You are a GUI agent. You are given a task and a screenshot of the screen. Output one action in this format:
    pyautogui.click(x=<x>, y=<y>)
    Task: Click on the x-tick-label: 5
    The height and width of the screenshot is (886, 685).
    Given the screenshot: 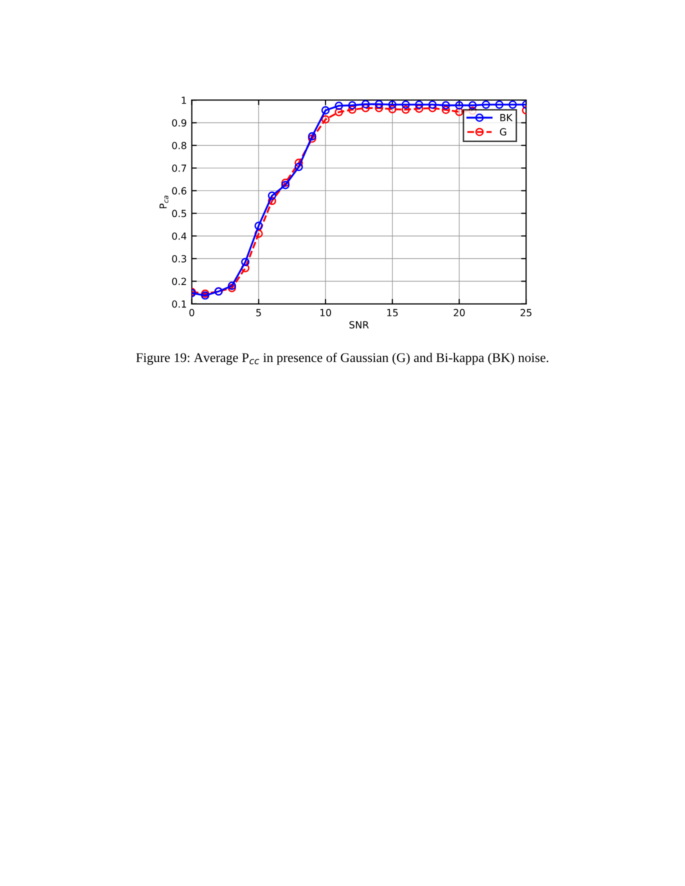 What is the action you would take?
    pyautogui.click(x=258, y=312)
    